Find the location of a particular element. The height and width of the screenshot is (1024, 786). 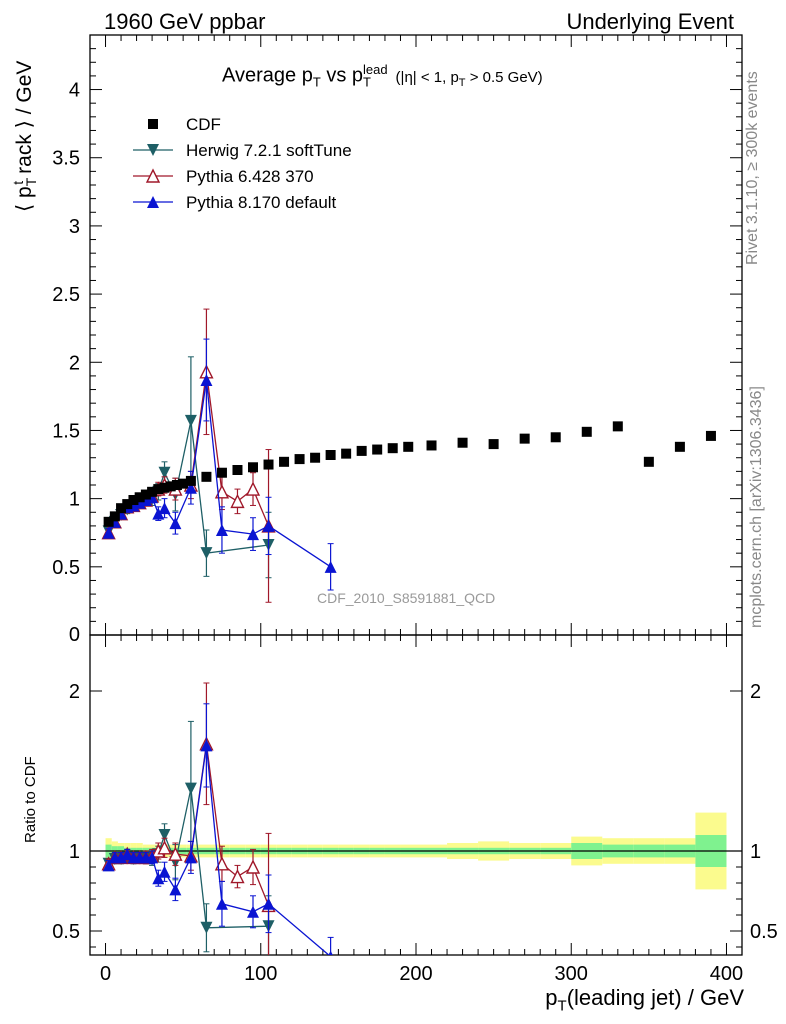

main-pythia-6-428-370-series is located at coordinates (188, 455).